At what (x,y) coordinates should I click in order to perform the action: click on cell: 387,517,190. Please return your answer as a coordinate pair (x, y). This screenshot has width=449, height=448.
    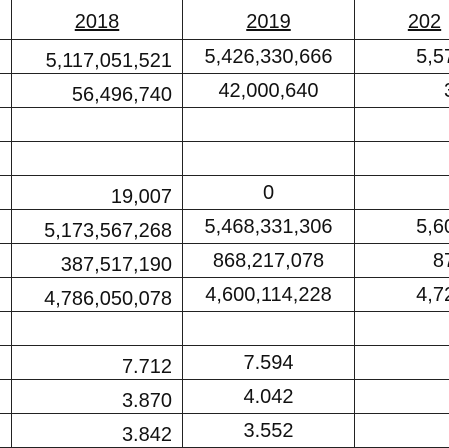
    Looking at the image, I should click on (97, 261).